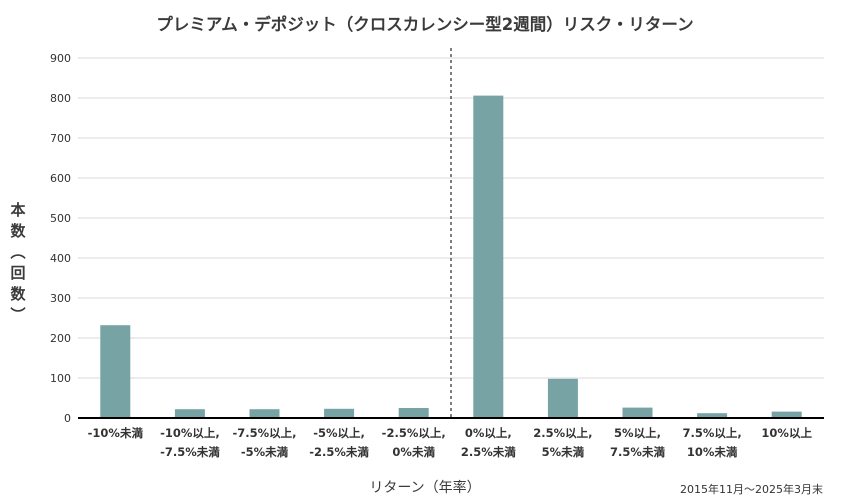 The image size is (850, 500). I want to click on x-axis-label: リターン（年率）, so click(425, 488).